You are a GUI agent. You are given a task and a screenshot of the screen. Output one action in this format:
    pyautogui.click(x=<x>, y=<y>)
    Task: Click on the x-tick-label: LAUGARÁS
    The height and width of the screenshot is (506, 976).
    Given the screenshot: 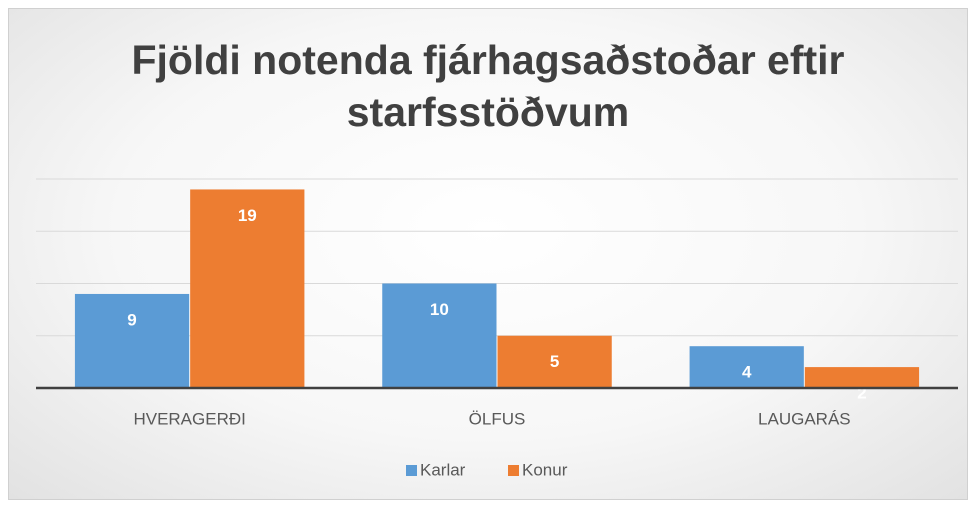 What is the action you would take?
    pyautogui.click(x=804, y=418)
    